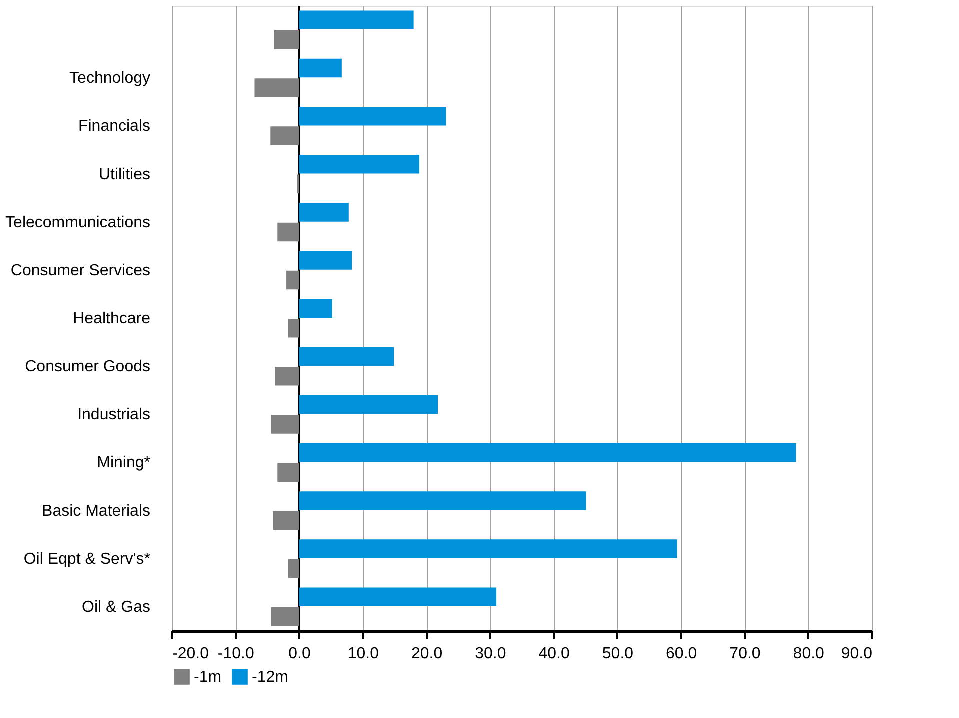  I want to click on x-tick-label: 0.0, so click(299, 654).